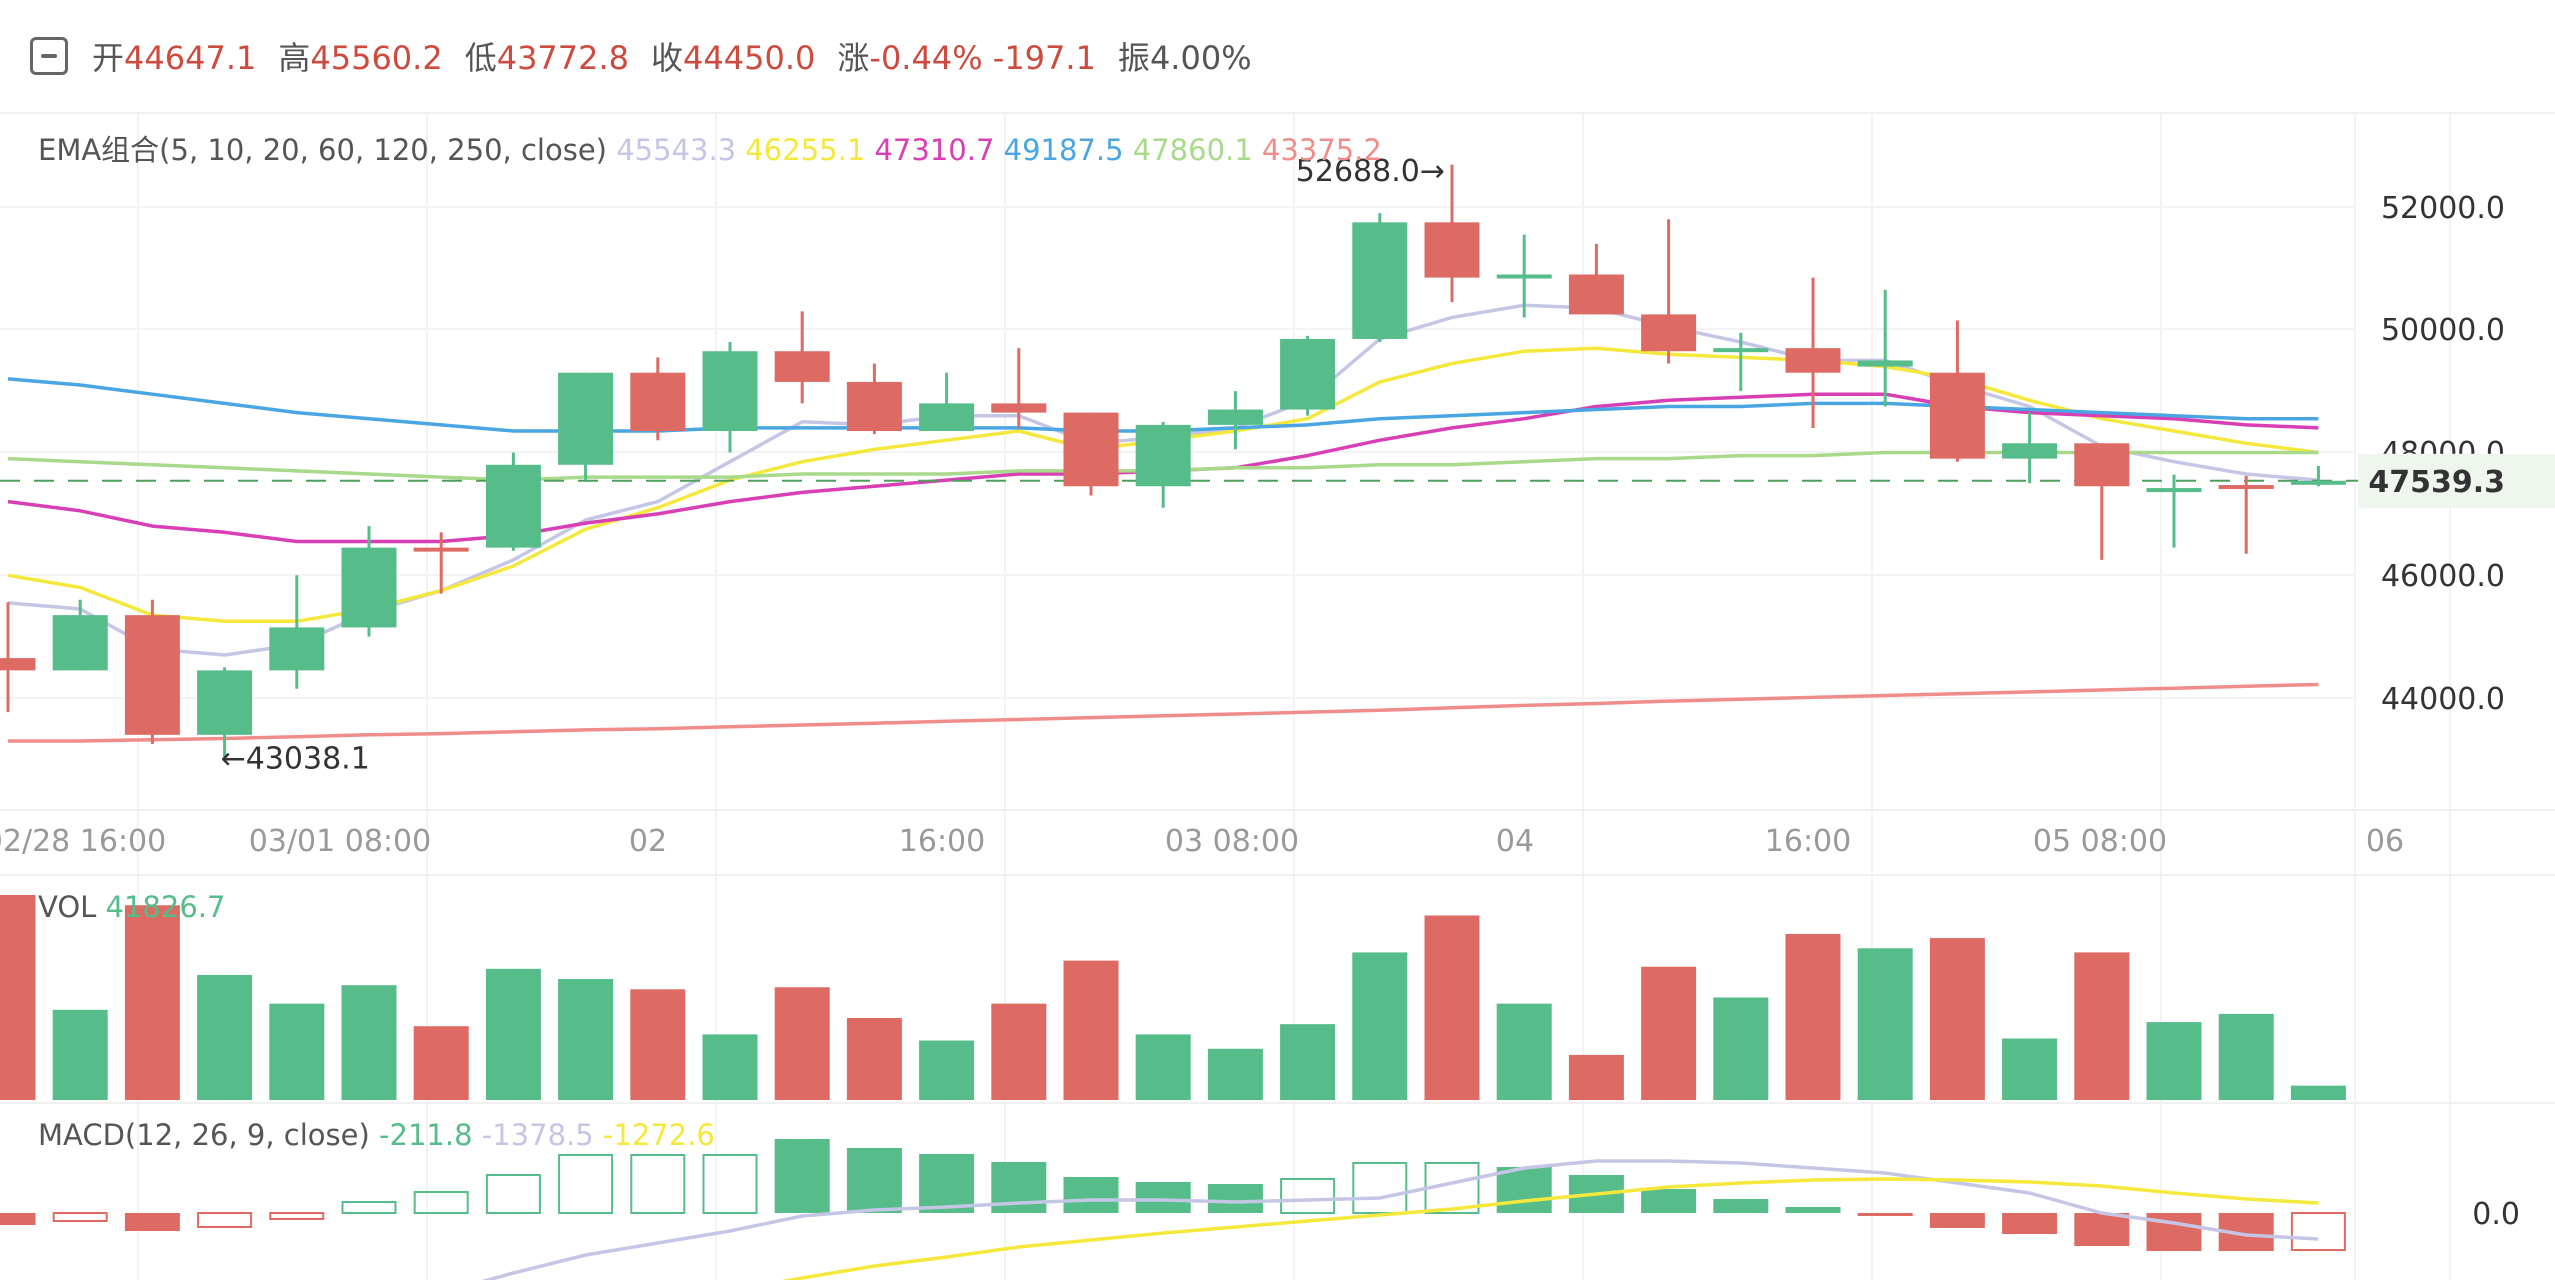 The width and height of the screenshot is (2555, 1280). I want to click on stat-open: 开44647.1, so click(174, 58).